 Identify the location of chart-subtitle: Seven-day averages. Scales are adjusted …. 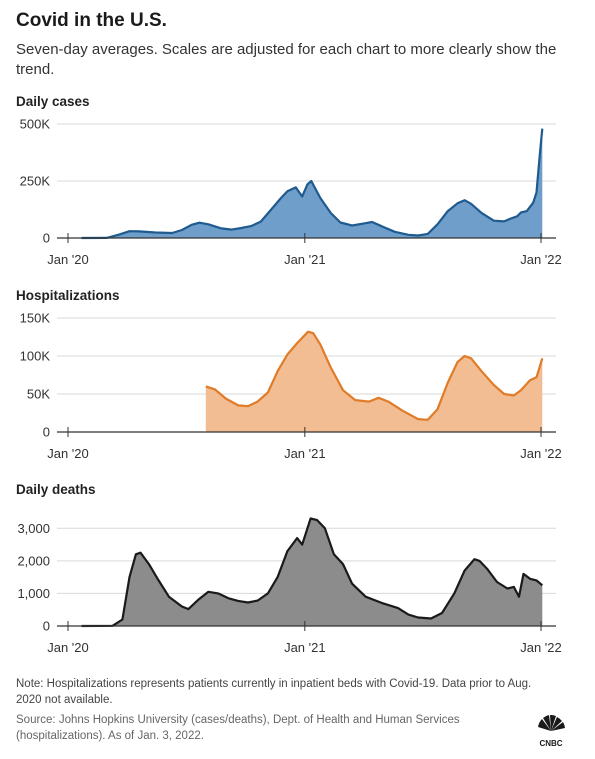
(286, 59).